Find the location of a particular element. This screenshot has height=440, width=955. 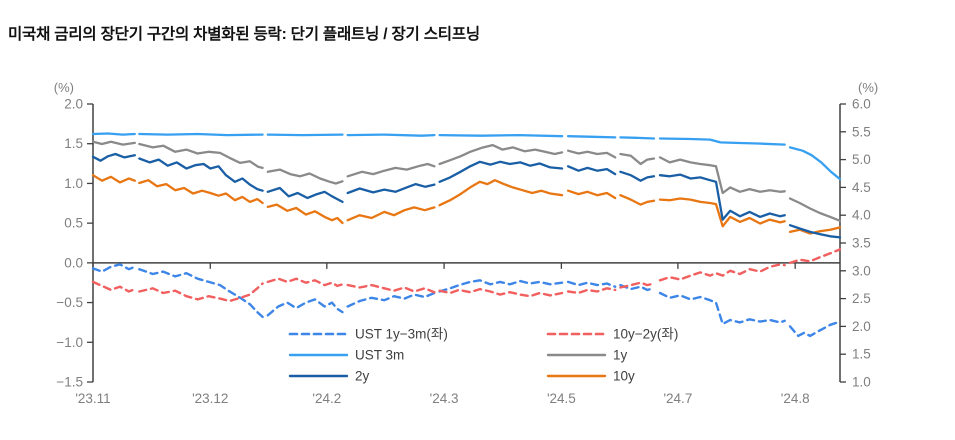

left-axis-tick-label: −1.0 is located at coordinates (69, 342).